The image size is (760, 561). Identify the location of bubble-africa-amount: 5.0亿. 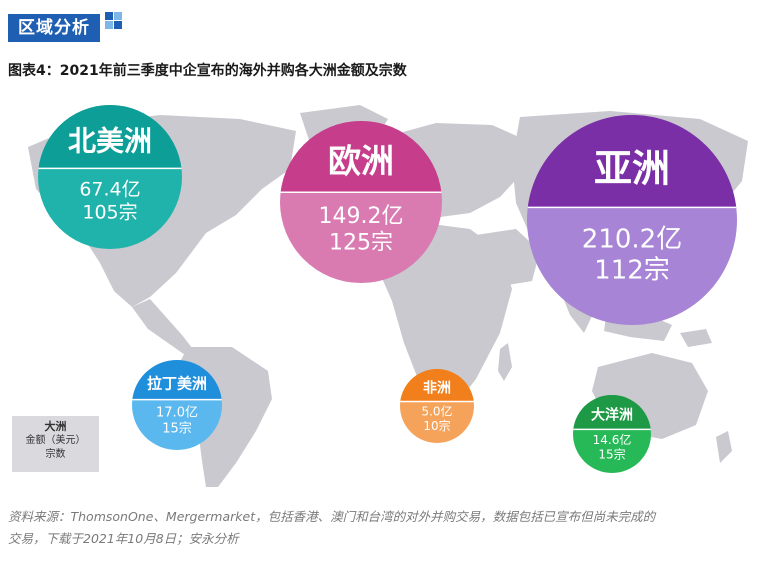
(436, 411).